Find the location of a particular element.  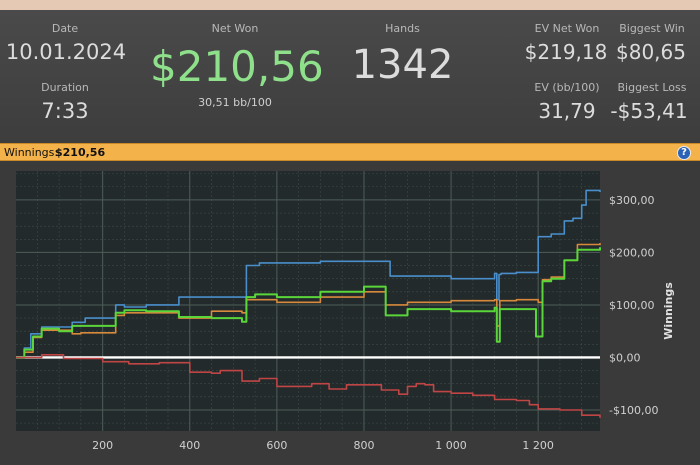

y-axis-label: Winnings is located at coordinates (668, 311).